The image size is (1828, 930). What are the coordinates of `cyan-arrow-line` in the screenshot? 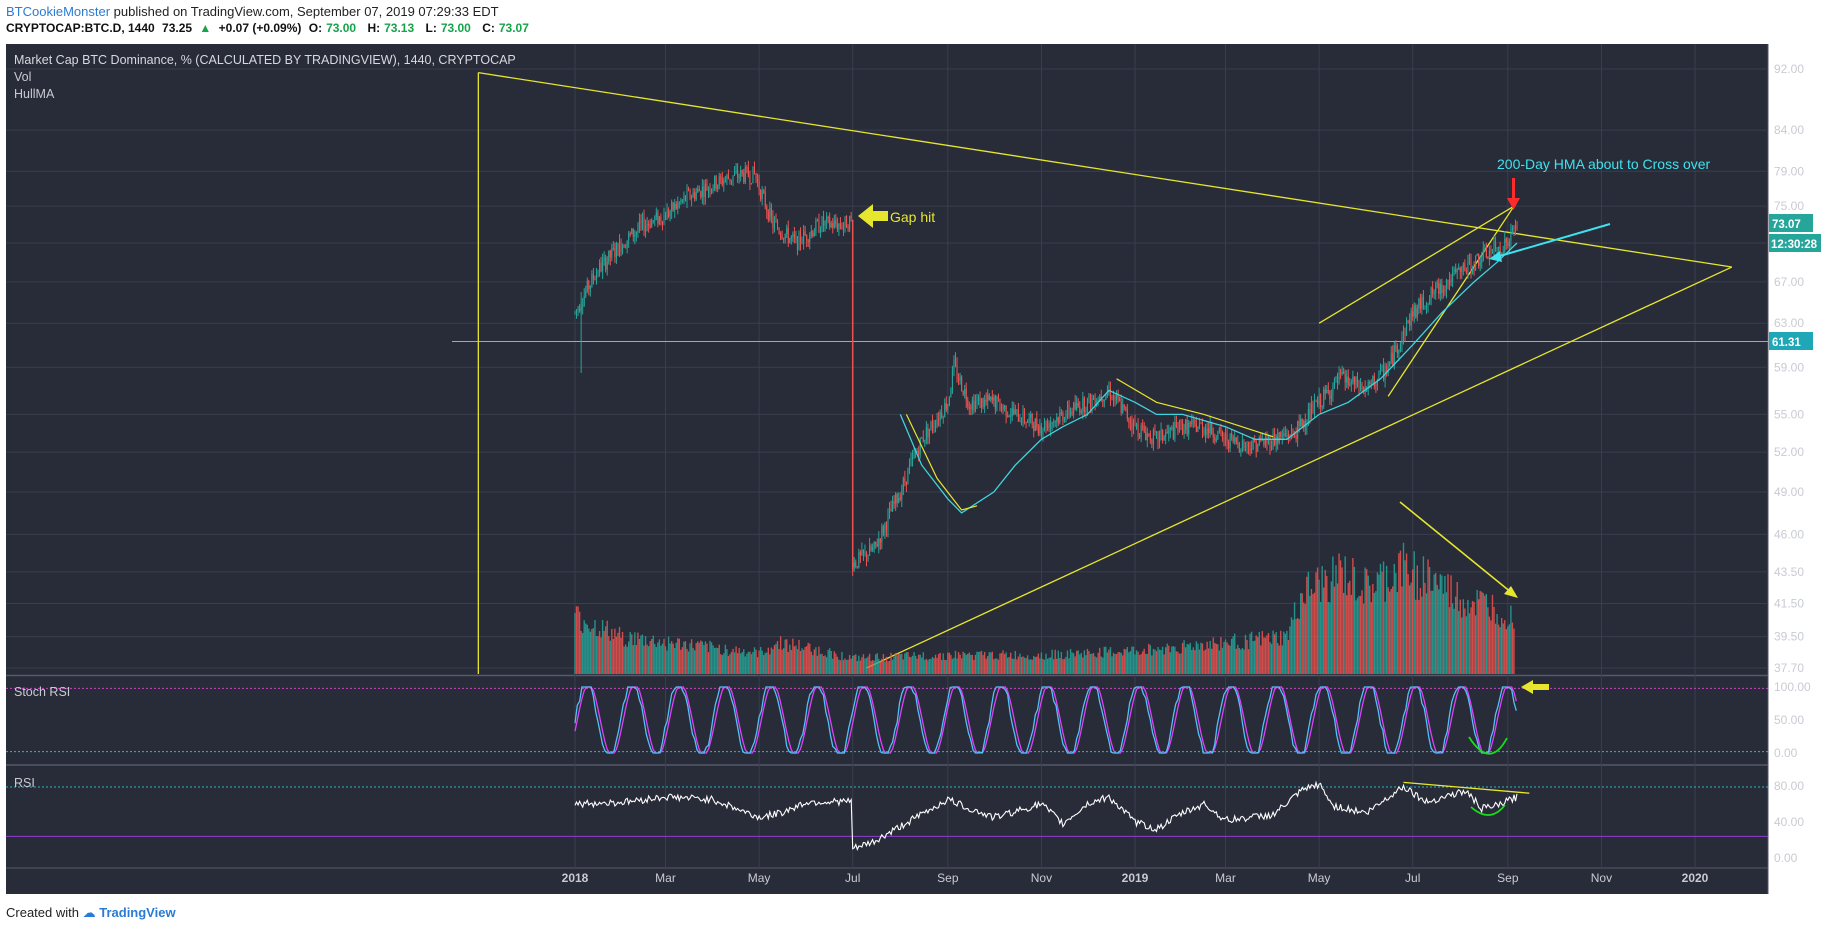 It's located at (1551, 241).